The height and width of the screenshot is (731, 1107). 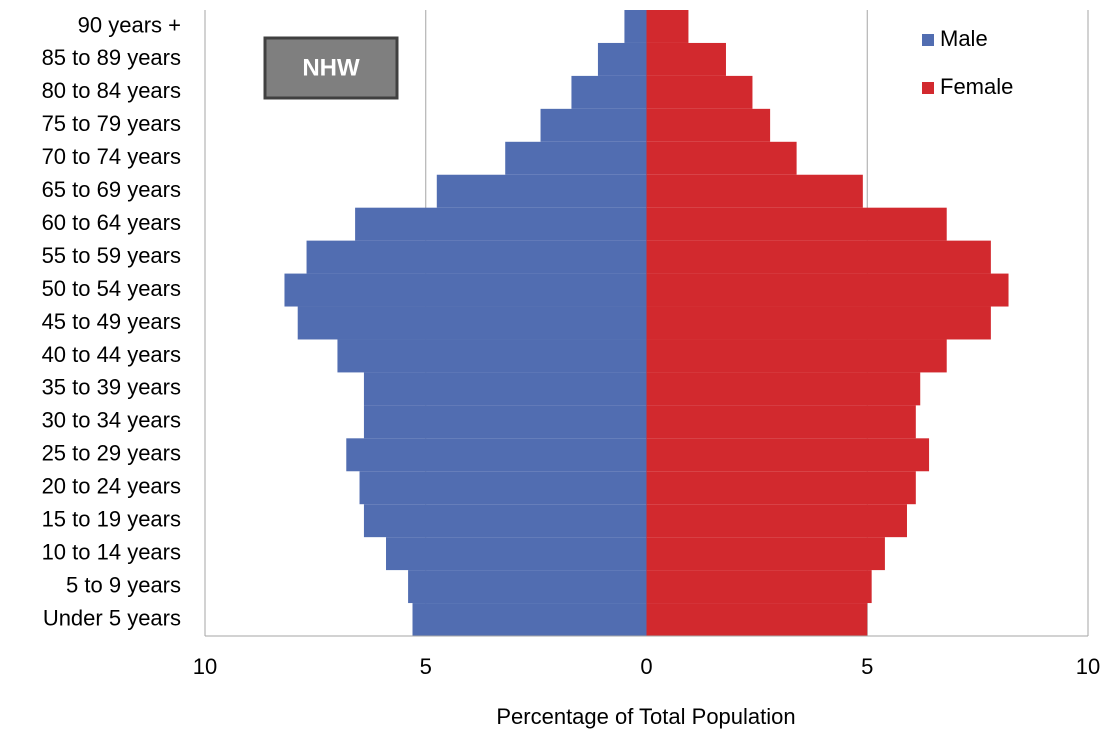 What do you see at coordinates (646, 666) in the screenshot?
I see `x-tick-label: 0` at bounding box center [646, 666].